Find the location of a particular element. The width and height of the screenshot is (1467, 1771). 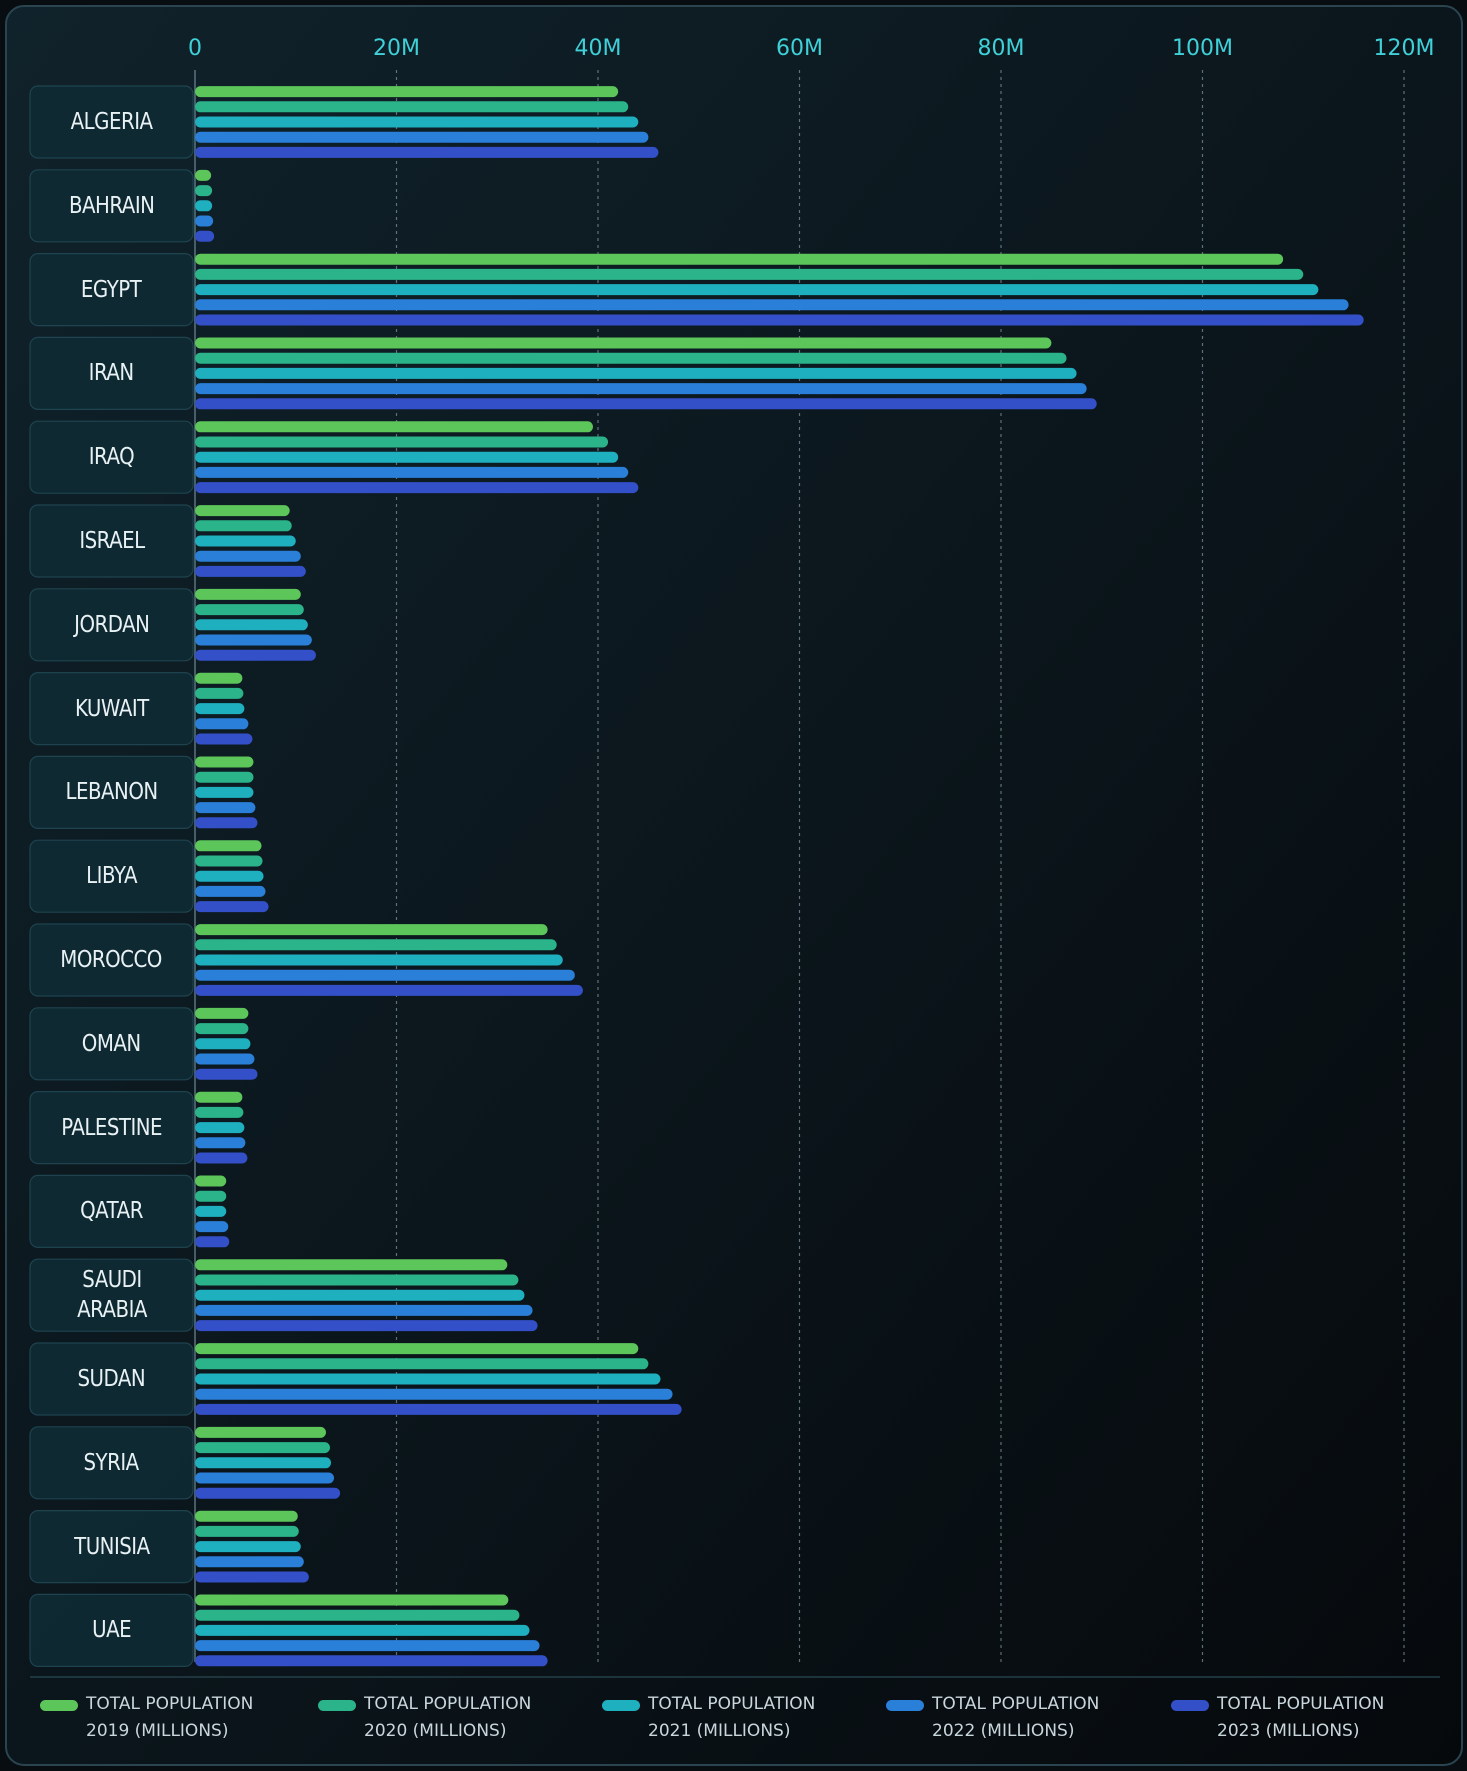

legend-label: TOTAL POPULATION 2022 (MILLIONS) is located at coordinates (1039, 1718).